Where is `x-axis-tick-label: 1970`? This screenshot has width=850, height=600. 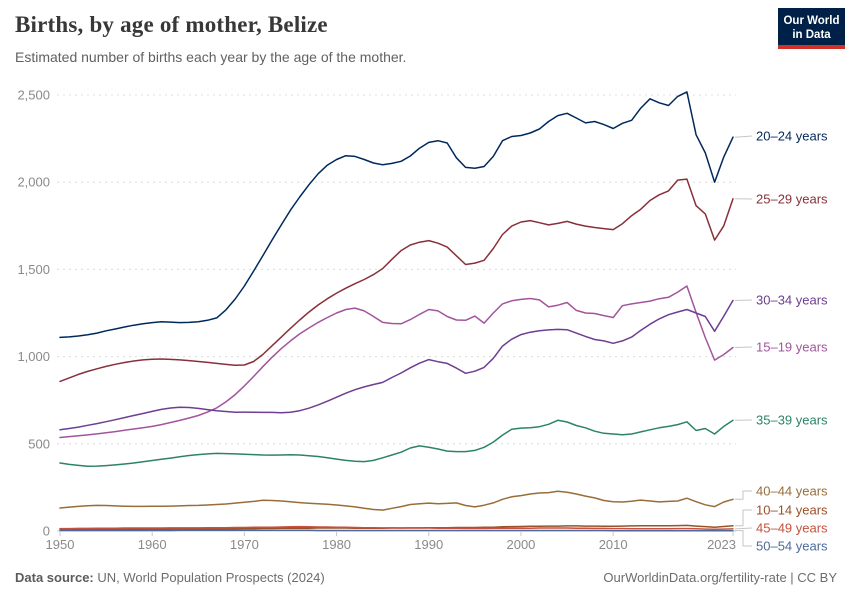 x-axis-tick-label: 1970 is located at coordinates (244, 544).